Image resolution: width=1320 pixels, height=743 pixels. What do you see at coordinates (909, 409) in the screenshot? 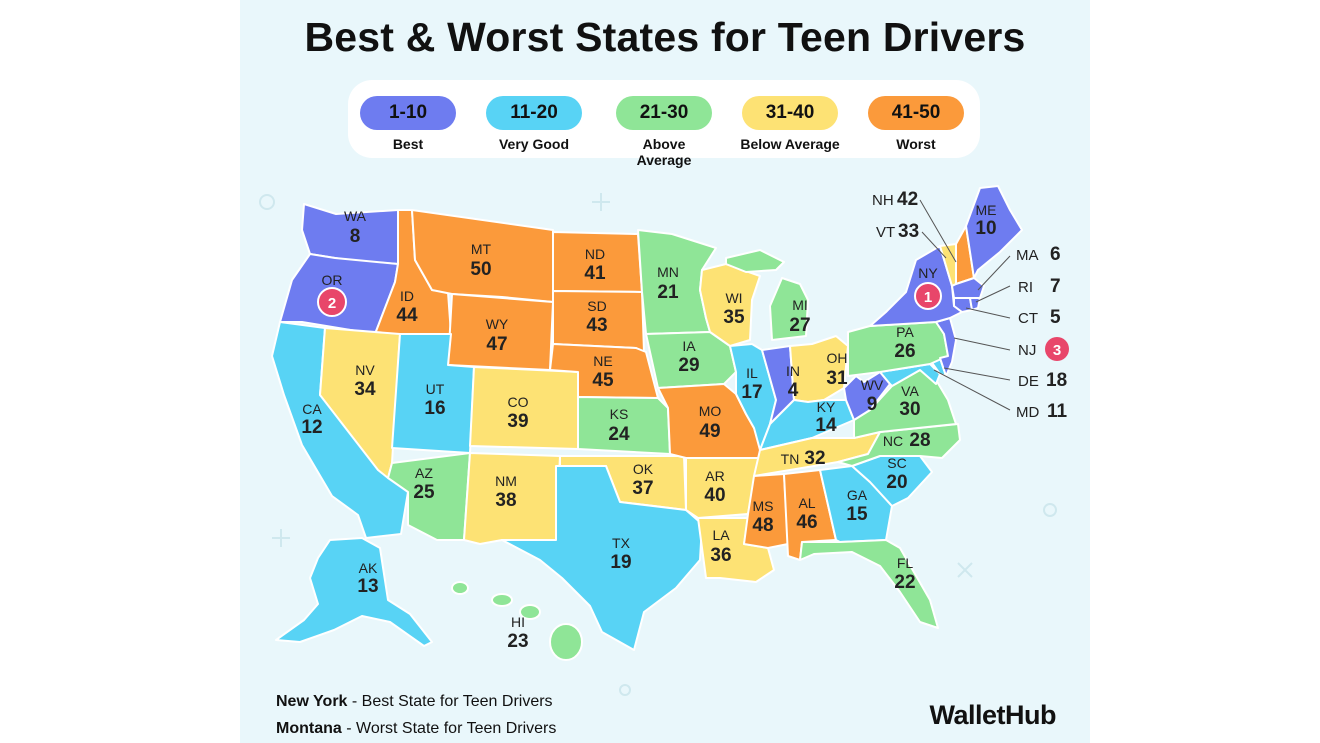
I see `state-rank-VA: 30` at bounding box center [909, 409].